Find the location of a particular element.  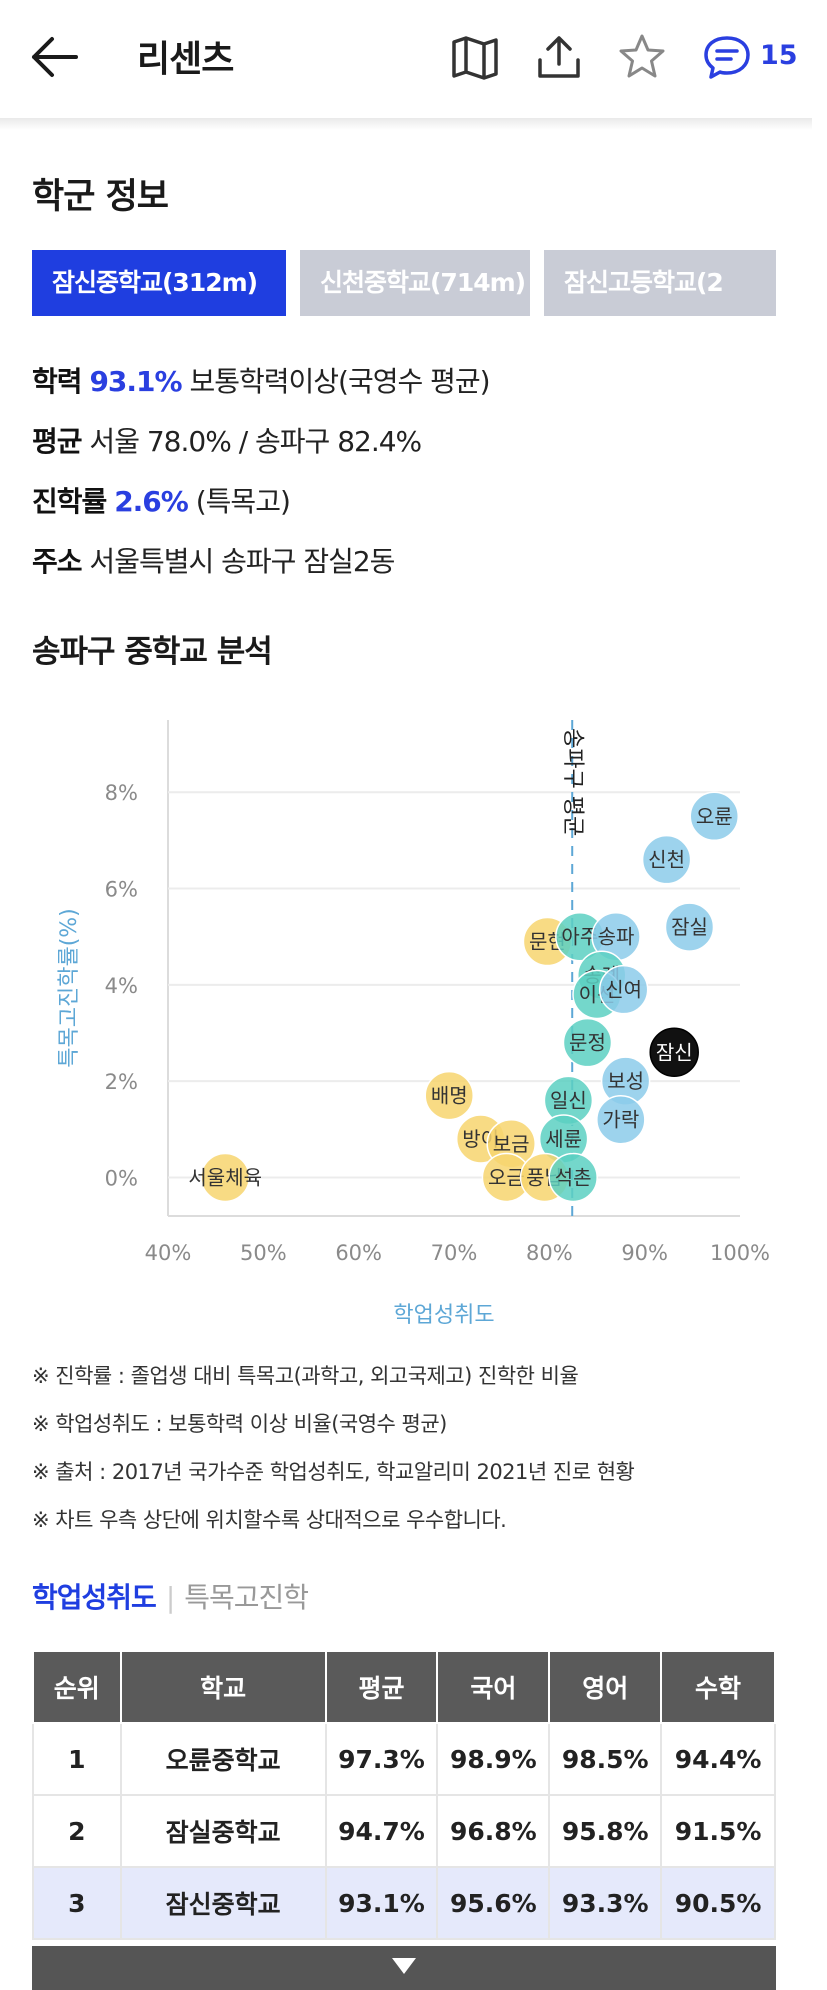

info-average-value: 서울 78.0% / 송파구 82.4% is located at coordinates (251, 441).